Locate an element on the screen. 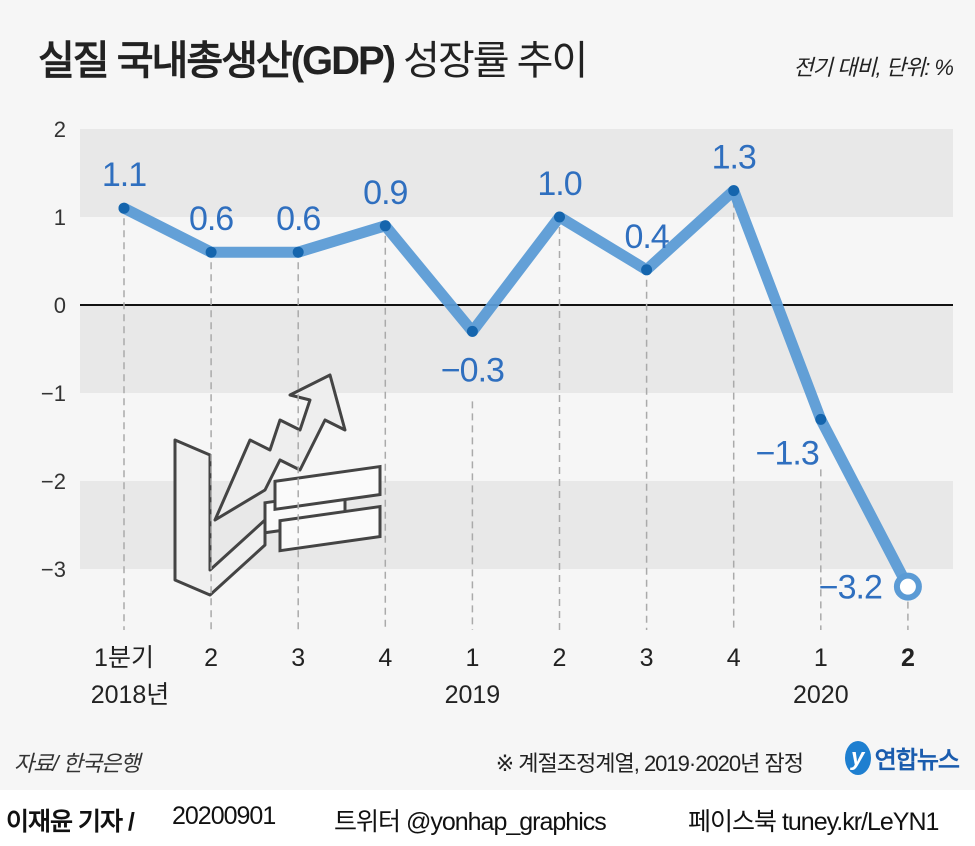 The height and width of the screenshot is (846, 975). title-bold: 실질 국내총생산(GDP) is located at coordinates (217, 61).